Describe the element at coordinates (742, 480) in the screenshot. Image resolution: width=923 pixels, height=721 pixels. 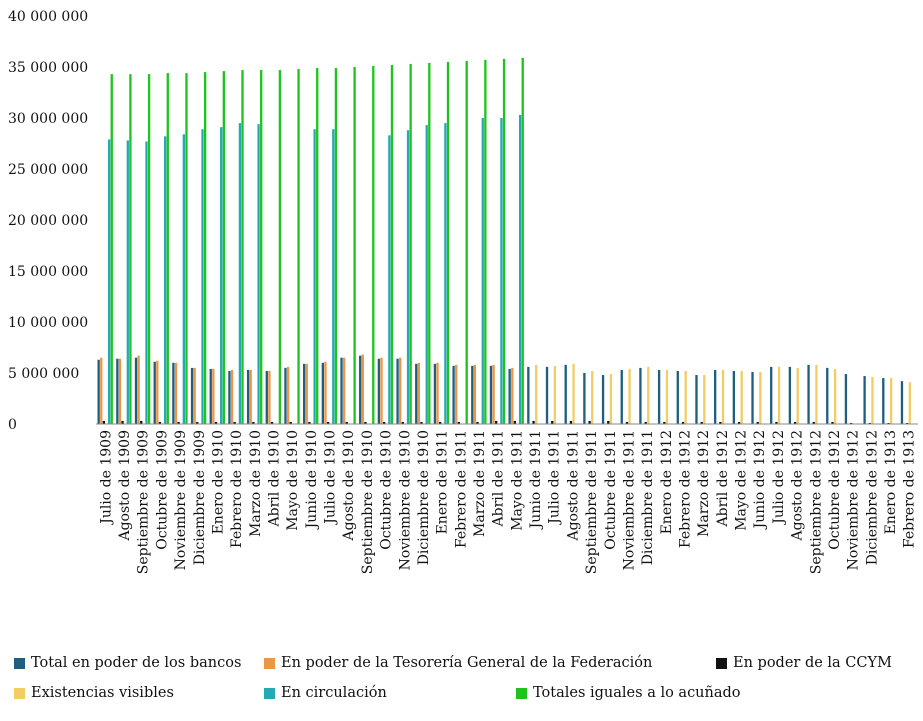
I see `x-tick-label: Mayo de 1912` at that location.